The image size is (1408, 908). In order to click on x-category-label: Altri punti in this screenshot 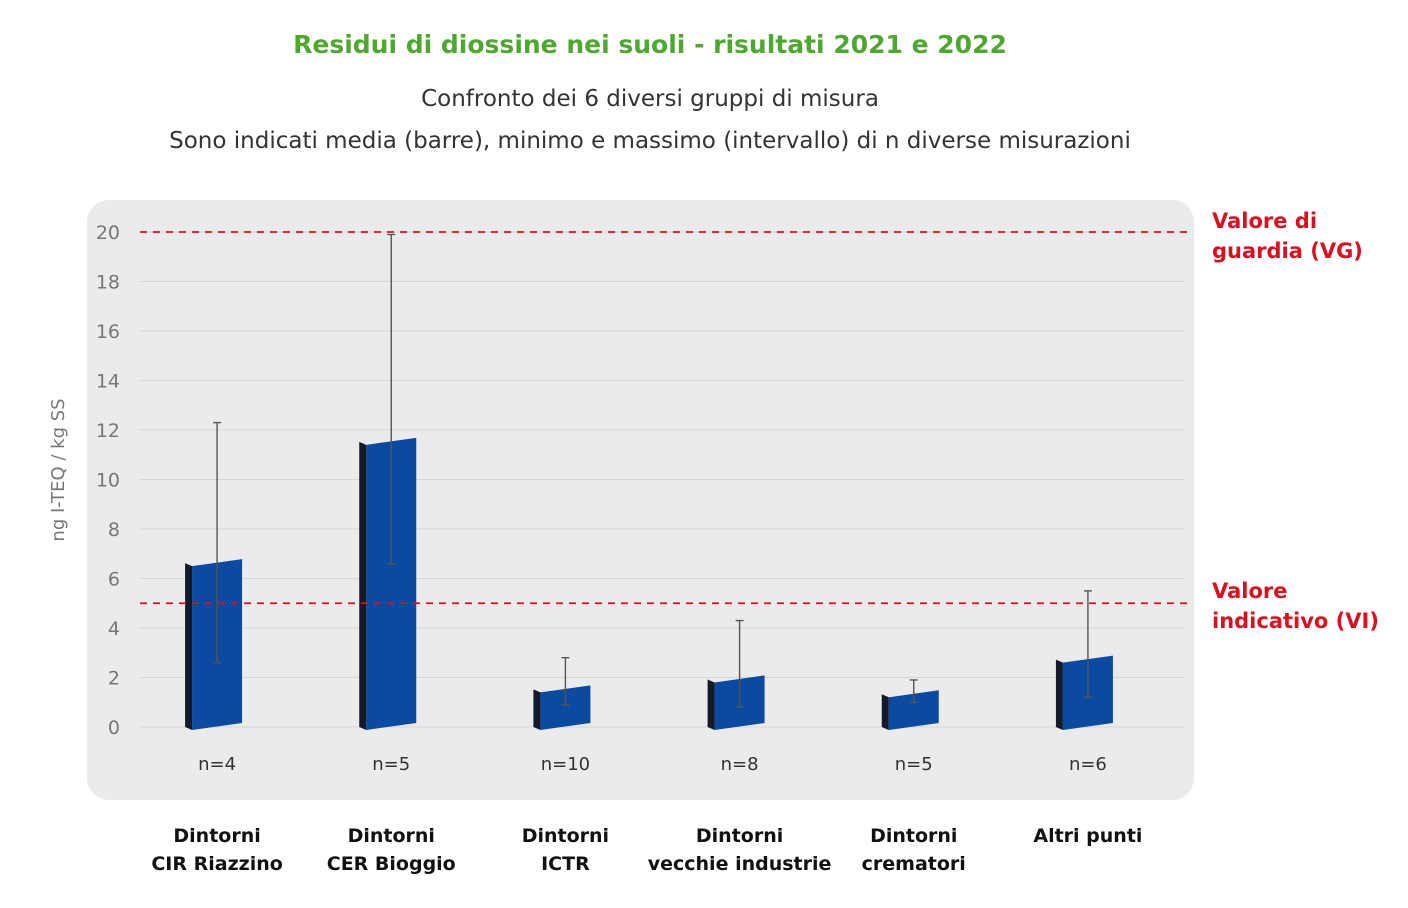, I will do `click(1088, 836)`.